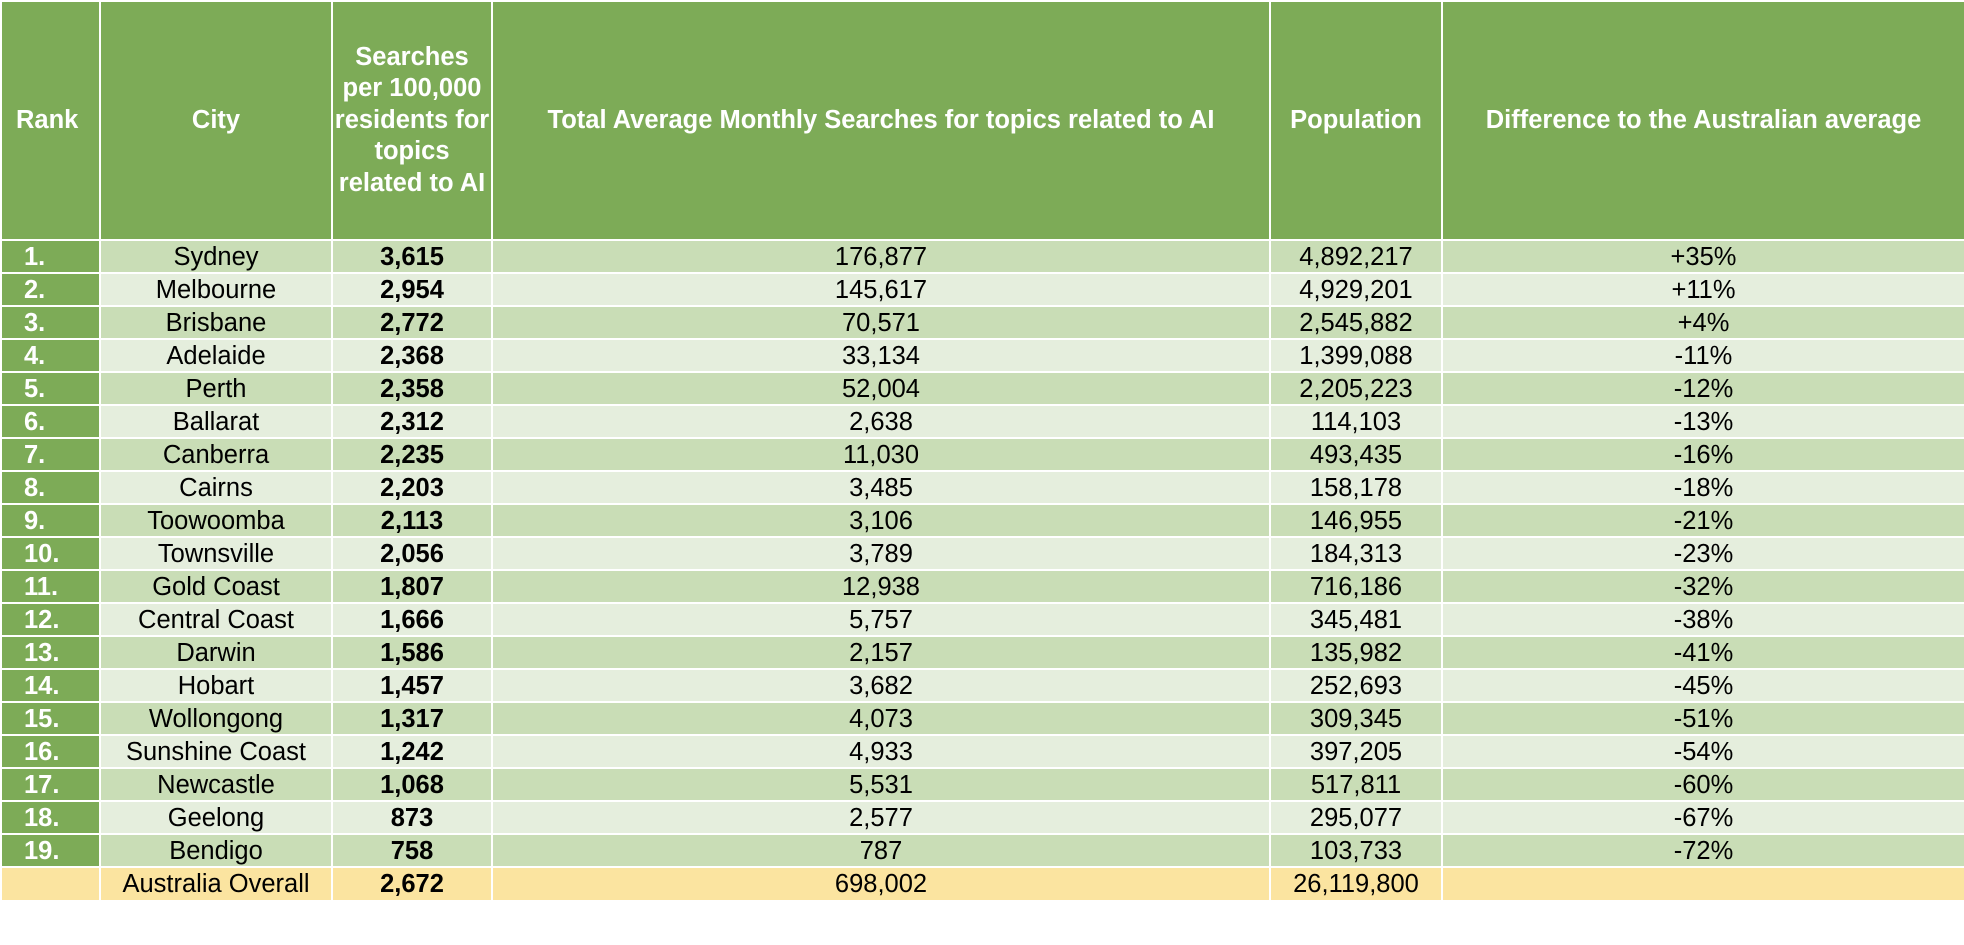 Image resolution: width=1964 pixels, height=945 pixels. What do you see at coordinates (412, 884) in the screenshot?
I see `total-searches-per-100k: 2,672` at bounding box center [412, 884].